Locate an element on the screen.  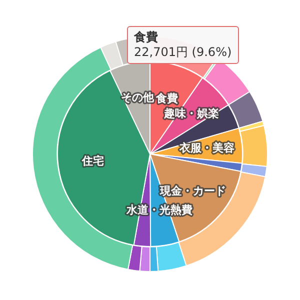
slice-label: 衣服・美容 is located at coordinates (206, 148).